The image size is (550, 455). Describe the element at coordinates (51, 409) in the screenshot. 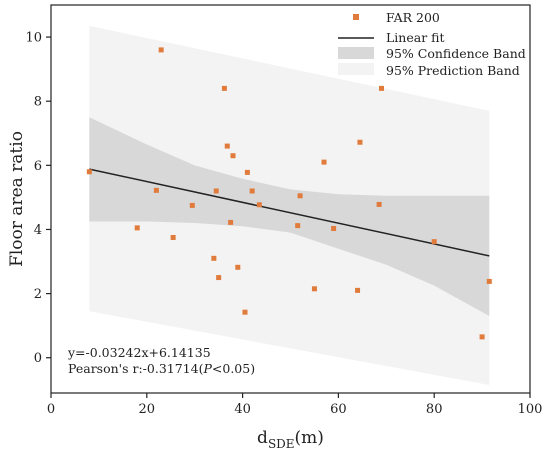

I see `x-tick-label-0: 0` at that location.